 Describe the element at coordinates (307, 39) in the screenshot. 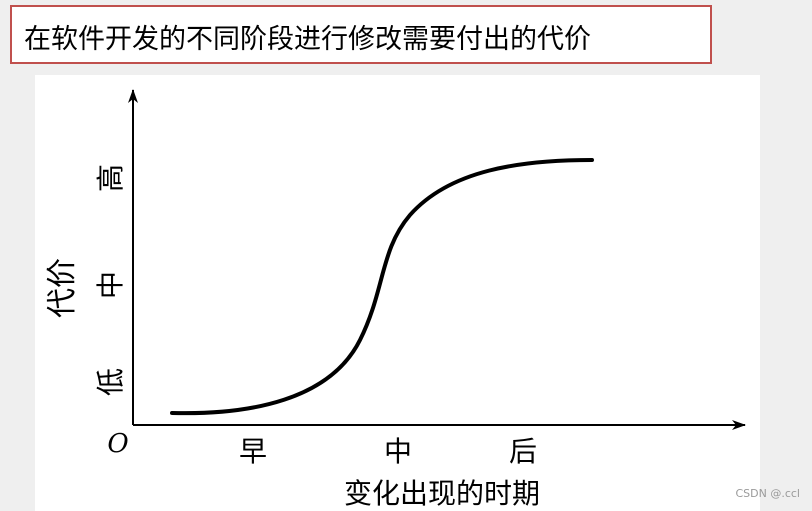

I see `title: 在软件开发的不同阶段进行修改需要付出的代价` at that location.